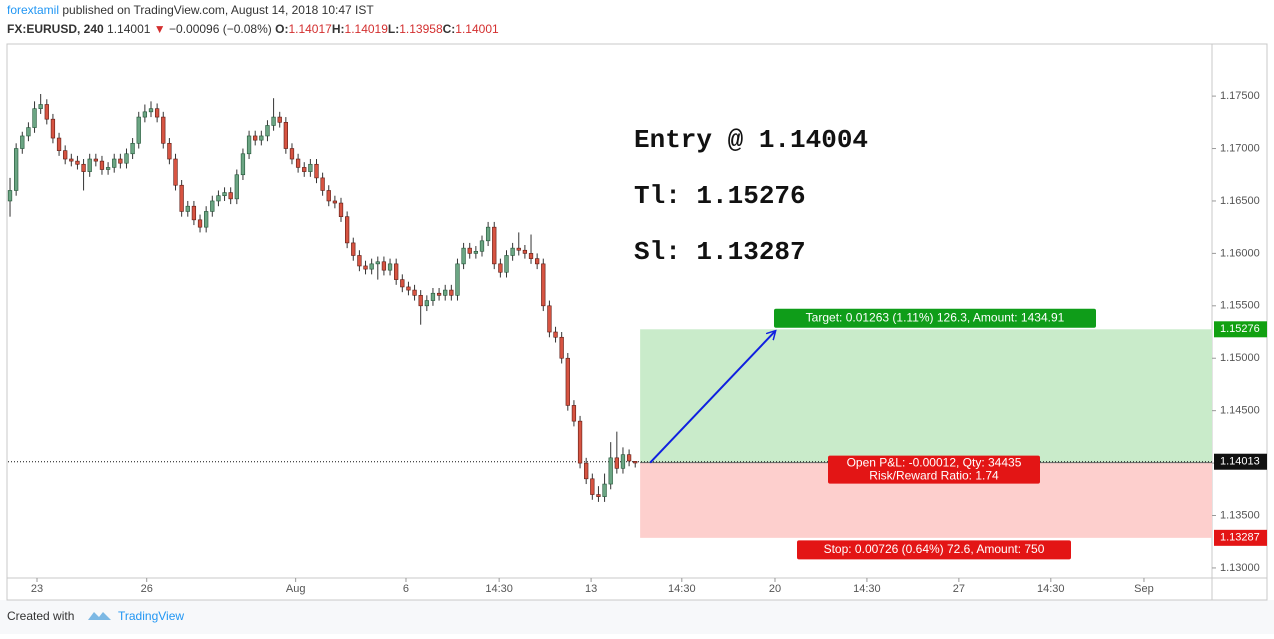  Describe the element at coordinates (1240, 515) in the screenshot. I see `y-tick-label: 1.13500` at that location.